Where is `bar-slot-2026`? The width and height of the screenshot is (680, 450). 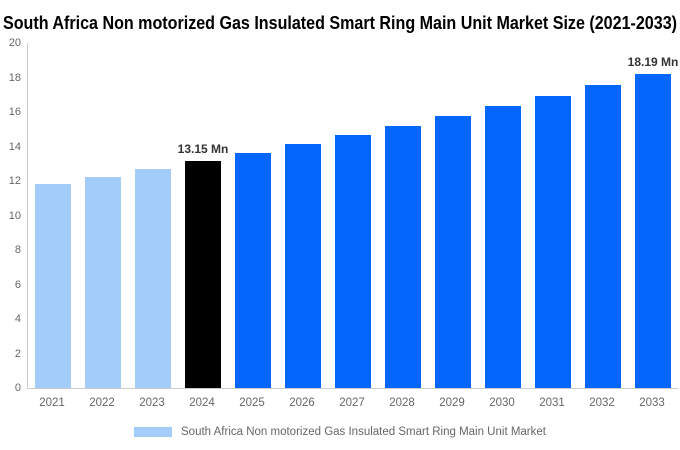 bar-slot-2026 is located at coordinates (303, 215).